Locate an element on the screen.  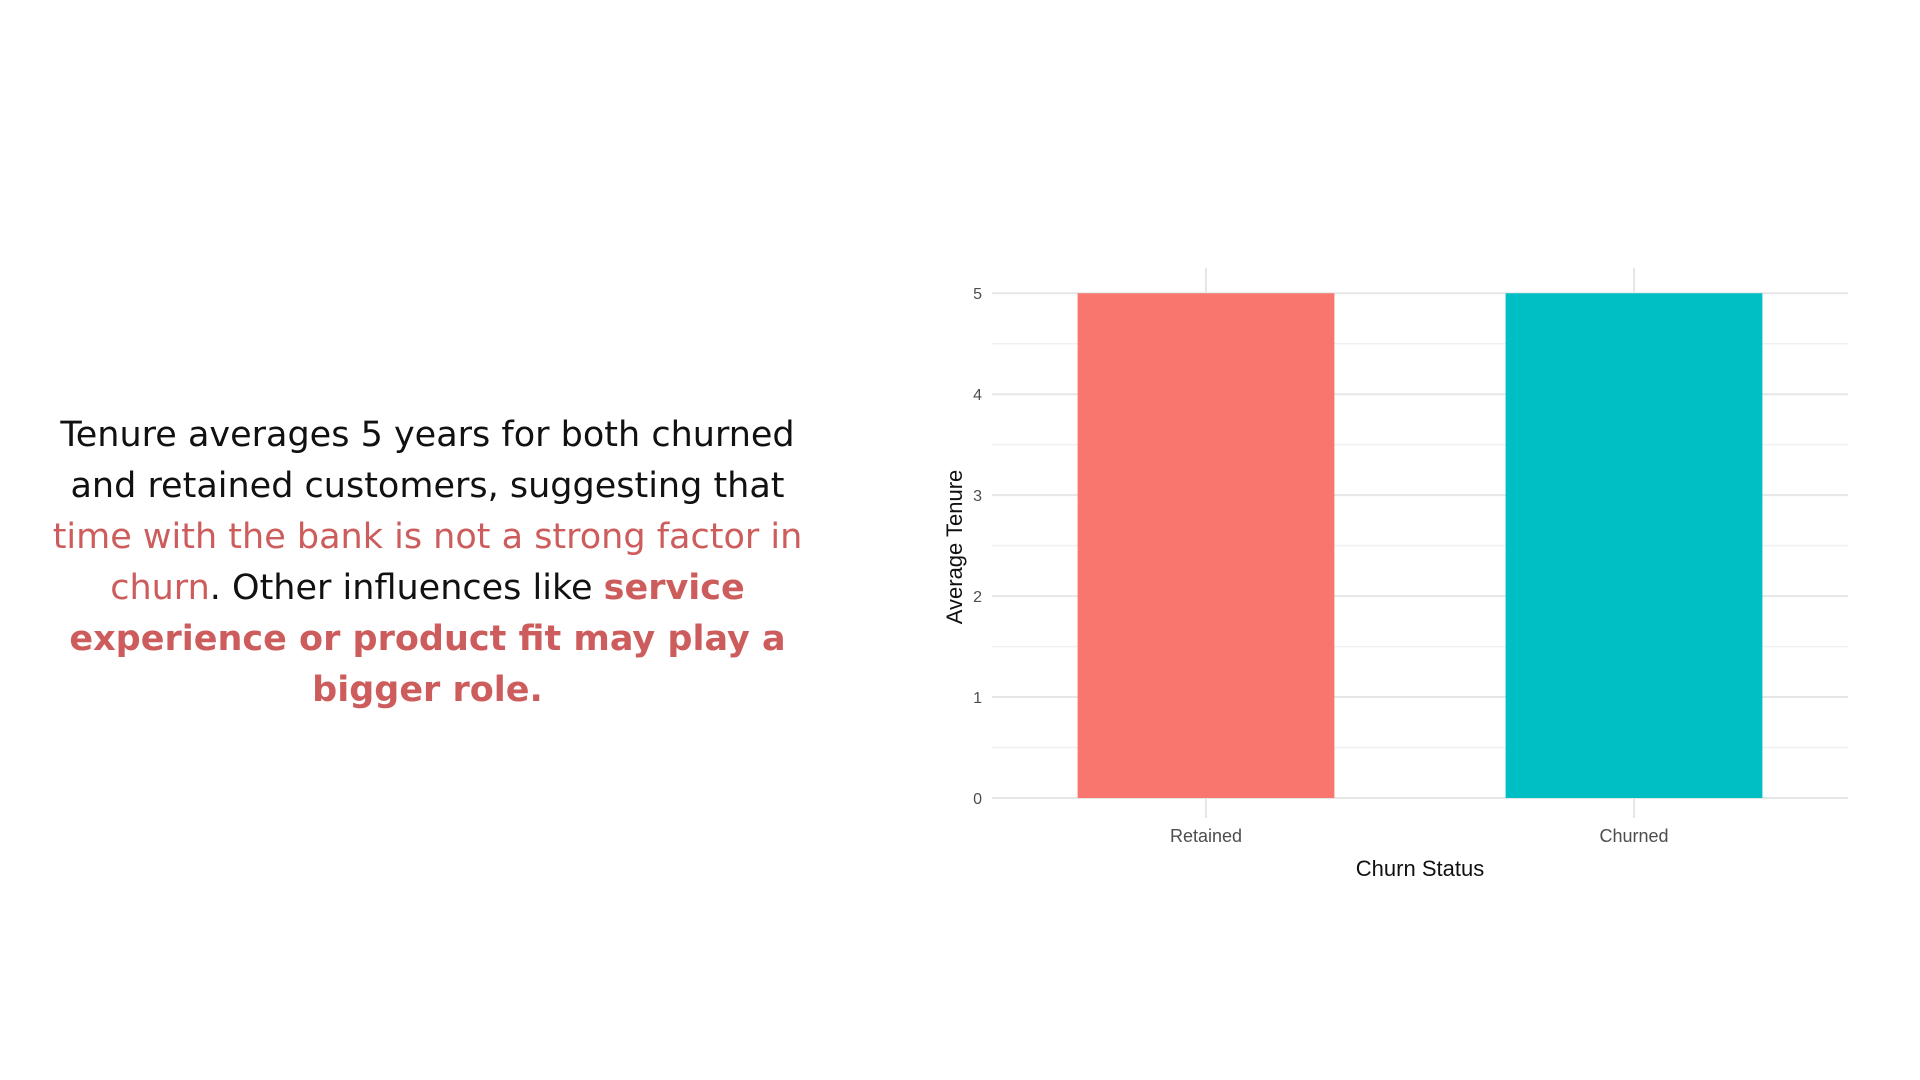
y-tick-label: 2 is located at coordinates (977, 597).